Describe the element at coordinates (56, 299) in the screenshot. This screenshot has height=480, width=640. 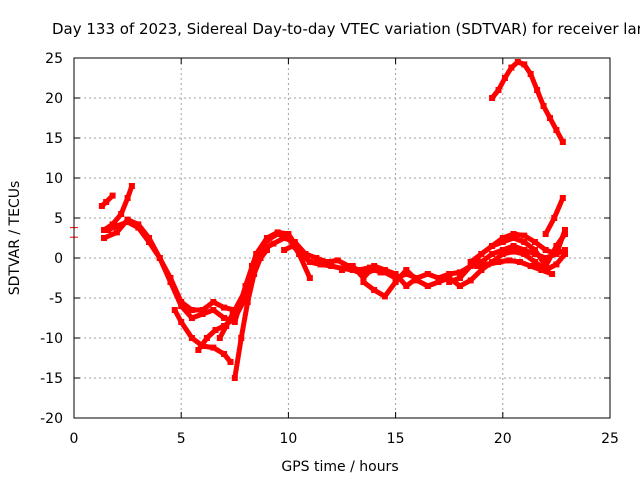
I see `y-tick-label: -5` at that location.